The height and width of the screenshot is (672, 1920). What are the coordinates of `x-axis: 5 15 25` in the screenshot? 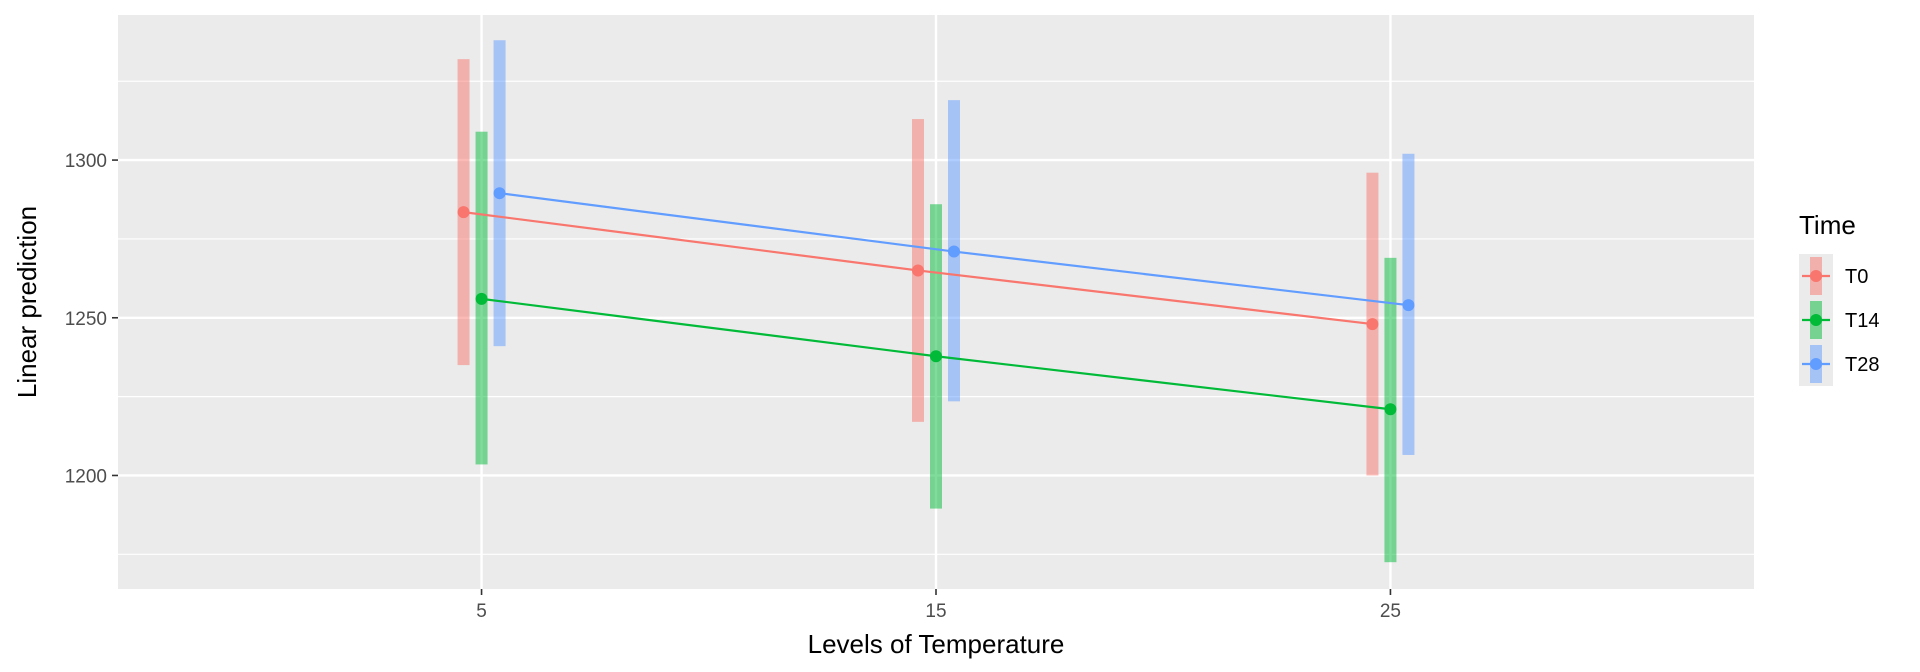 It's located at (938, 605).